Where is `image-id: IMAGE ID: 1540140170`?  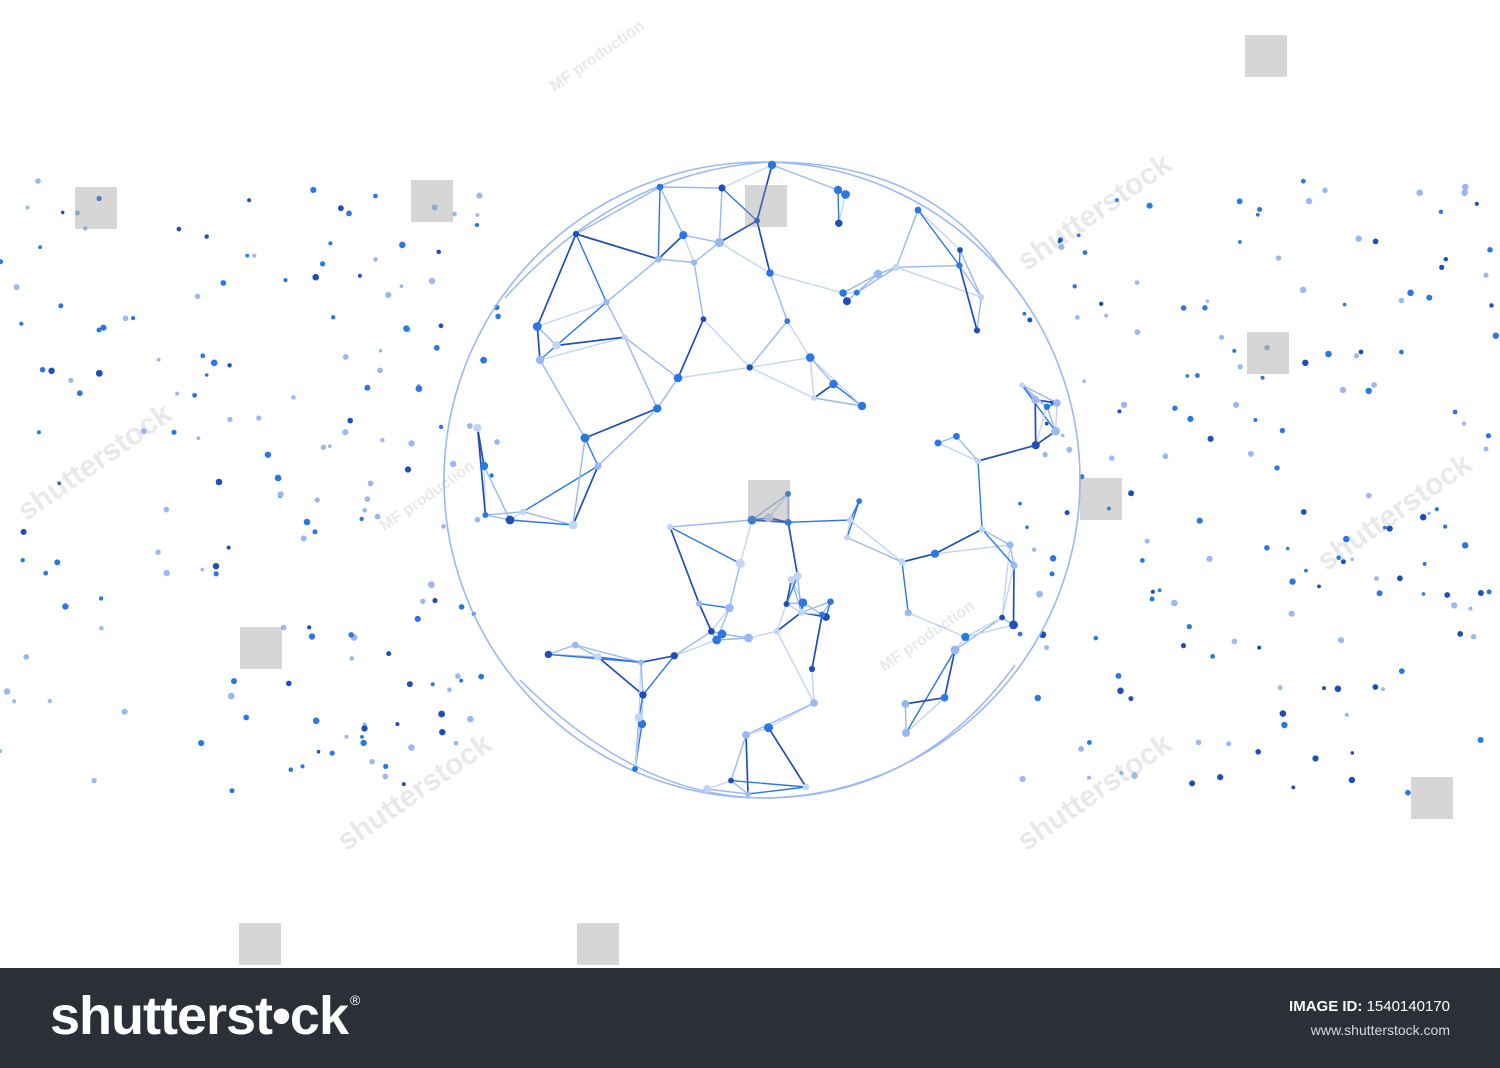 image-id: IMAGE ID: 1540140170 is located at coordinates (1369, 1006).